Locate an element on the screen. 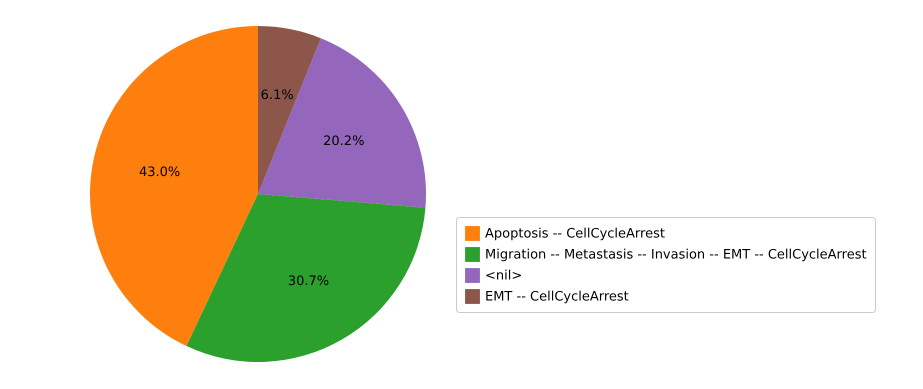 Image resolution: width=923 pixels, height=389 pixels. legend-label: Apoptosis -- CellCycleArrest is located at coordinates (575, 234).